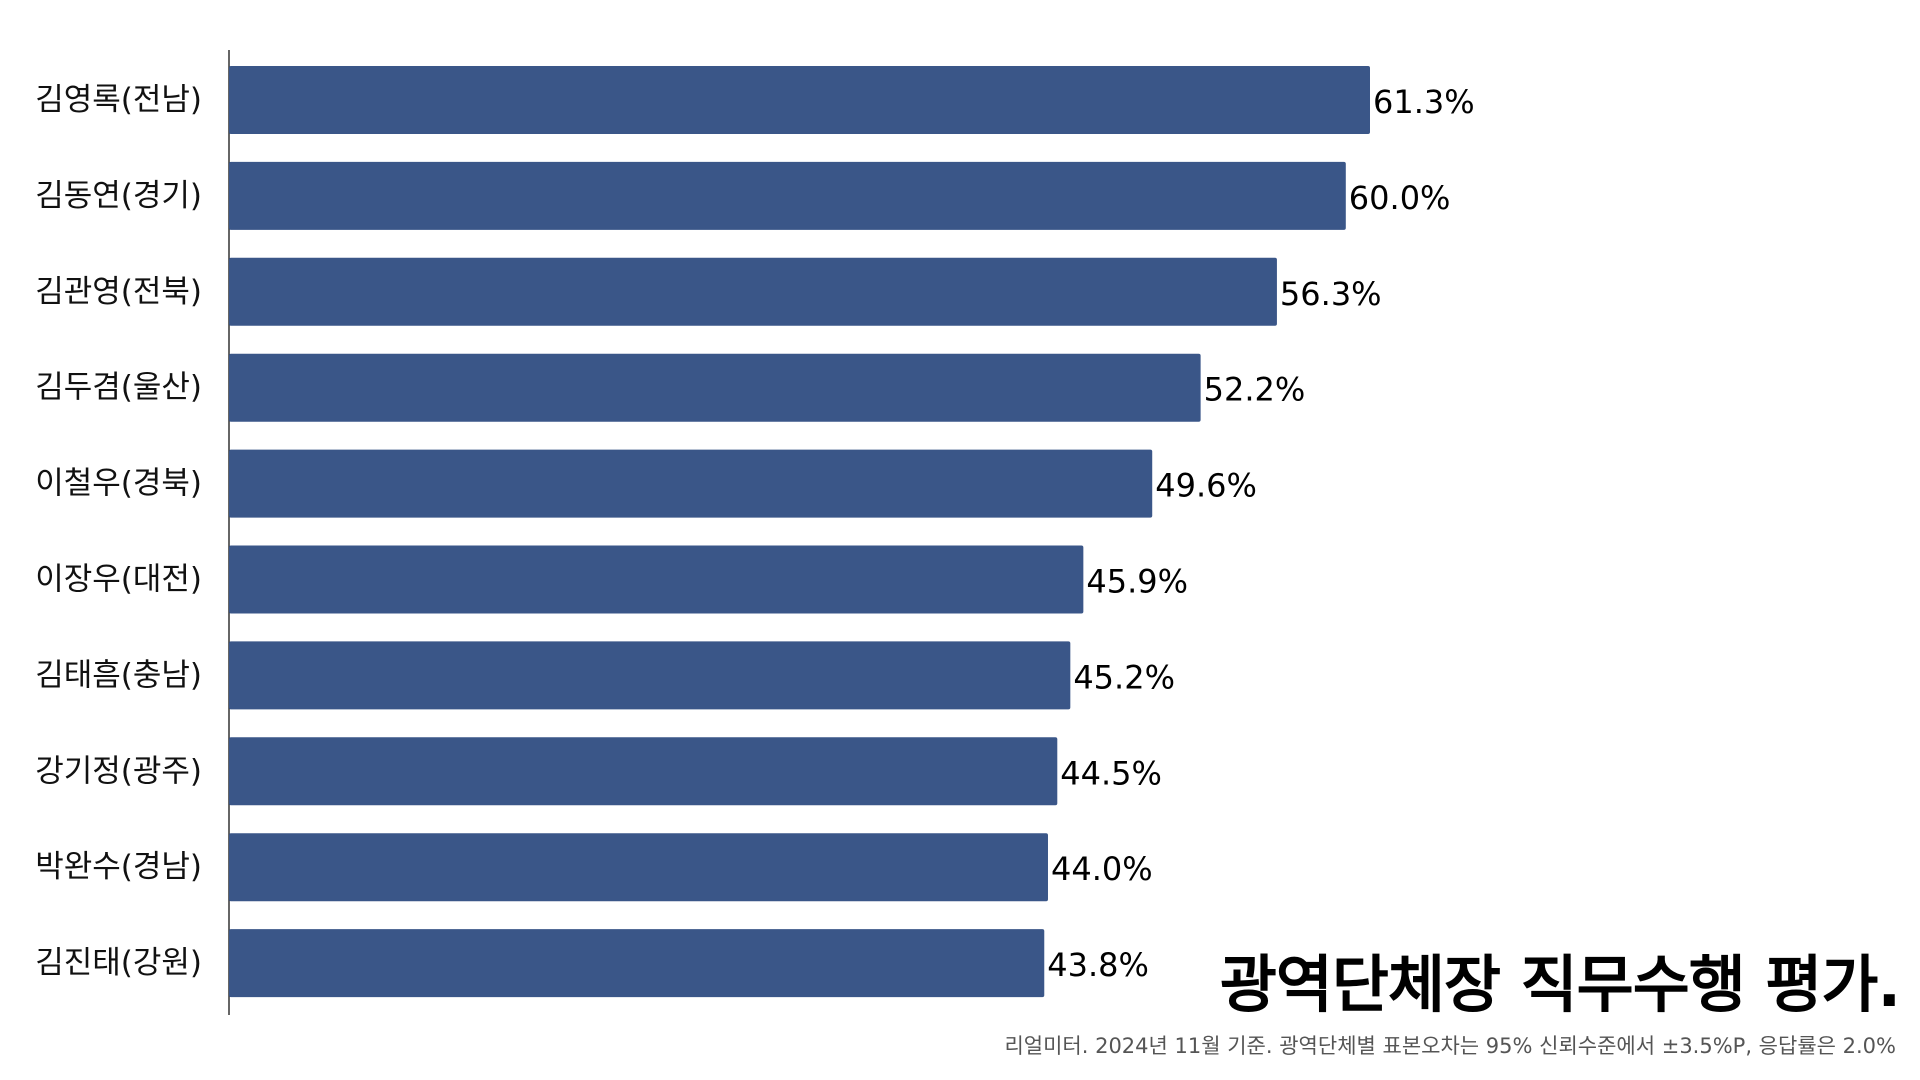  I want to click on value-label: 60.0%, so click(1400, 198).